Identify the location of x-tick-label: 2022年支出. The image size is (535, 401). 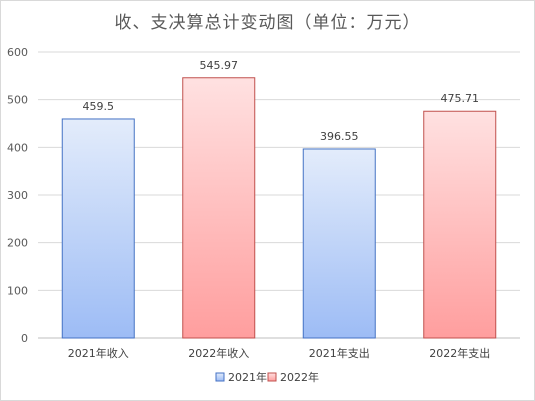
(459, 353).